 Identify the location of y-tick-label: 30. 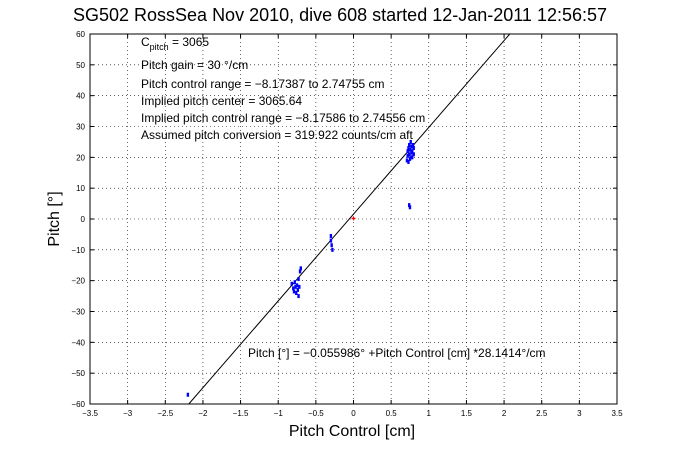
(80, 127).